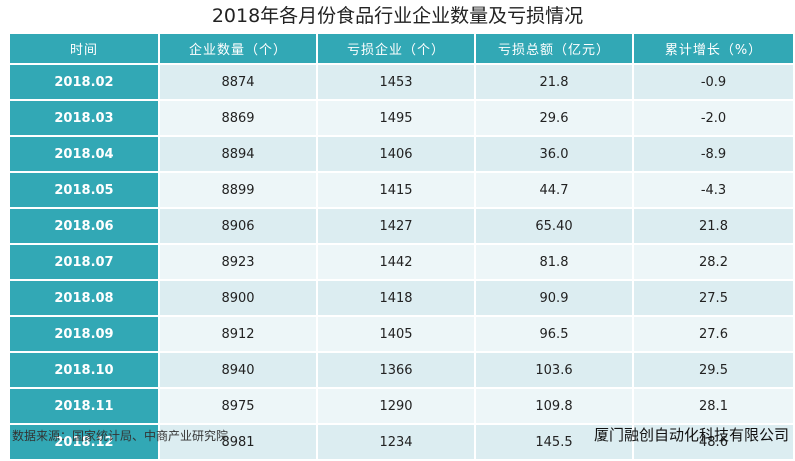 Image resolution: width=795 pixels, height=461 pixels. Describe the element at coordinates (554, 190) in the screenshot. I see `cell-total-loss: 44.7` at that location.